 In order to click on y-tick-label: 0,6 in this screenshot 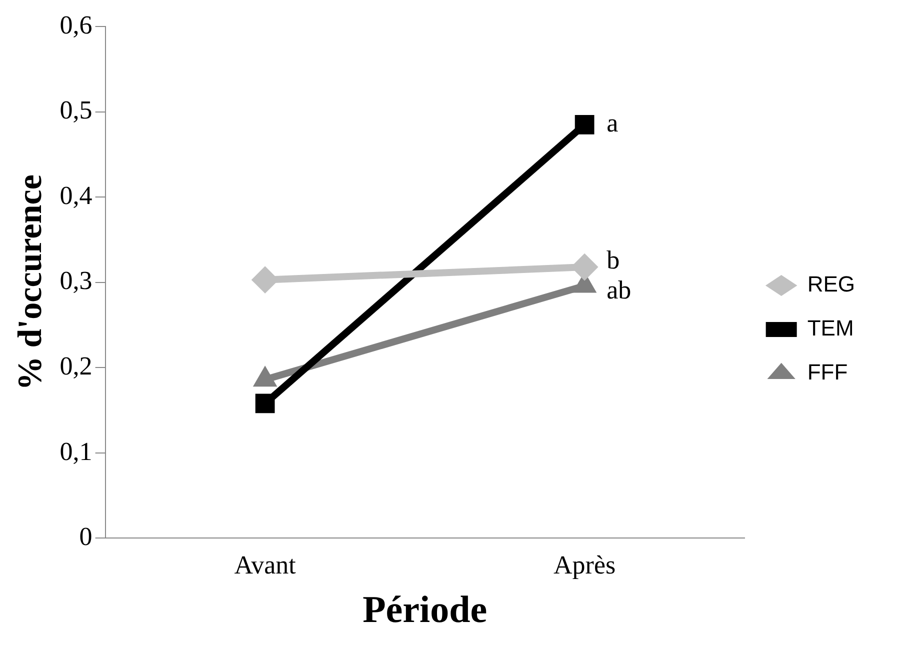, I will do `click(76, 25)`.